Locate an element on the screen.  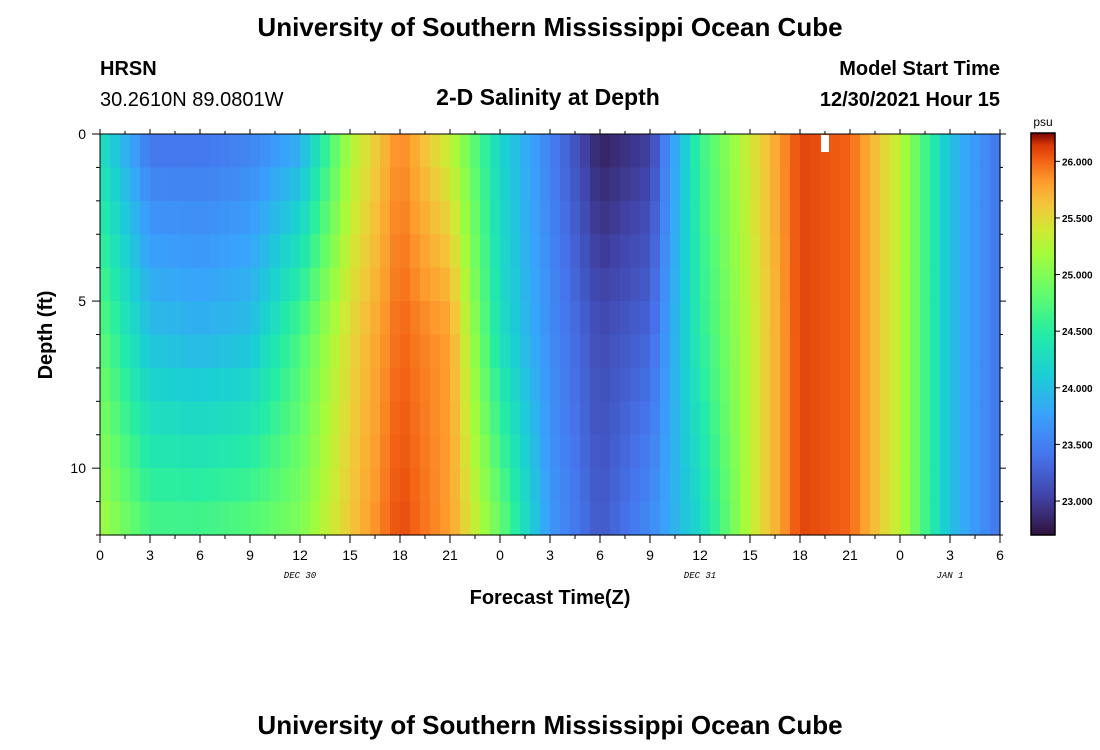
colorbar-tick-label: 26.000 is located at coordinates (1077, 162).